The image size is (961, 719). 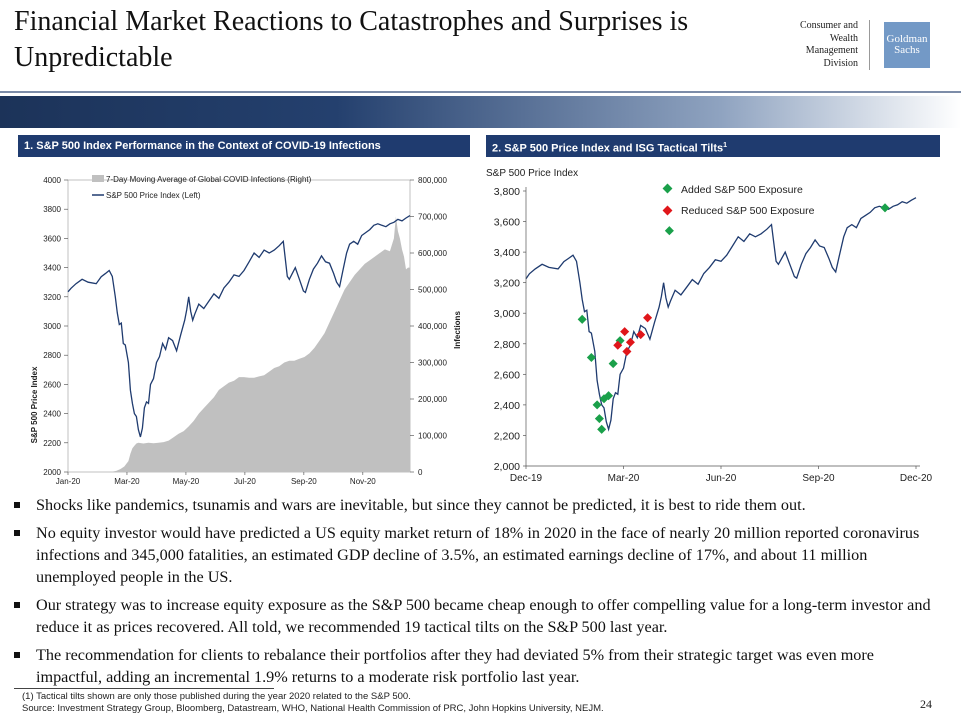 What do you see at coordinates (52, 326) in the screenshot?
I see `chart1-ytick-left-label: 3000` at bounding box center [52, 326].